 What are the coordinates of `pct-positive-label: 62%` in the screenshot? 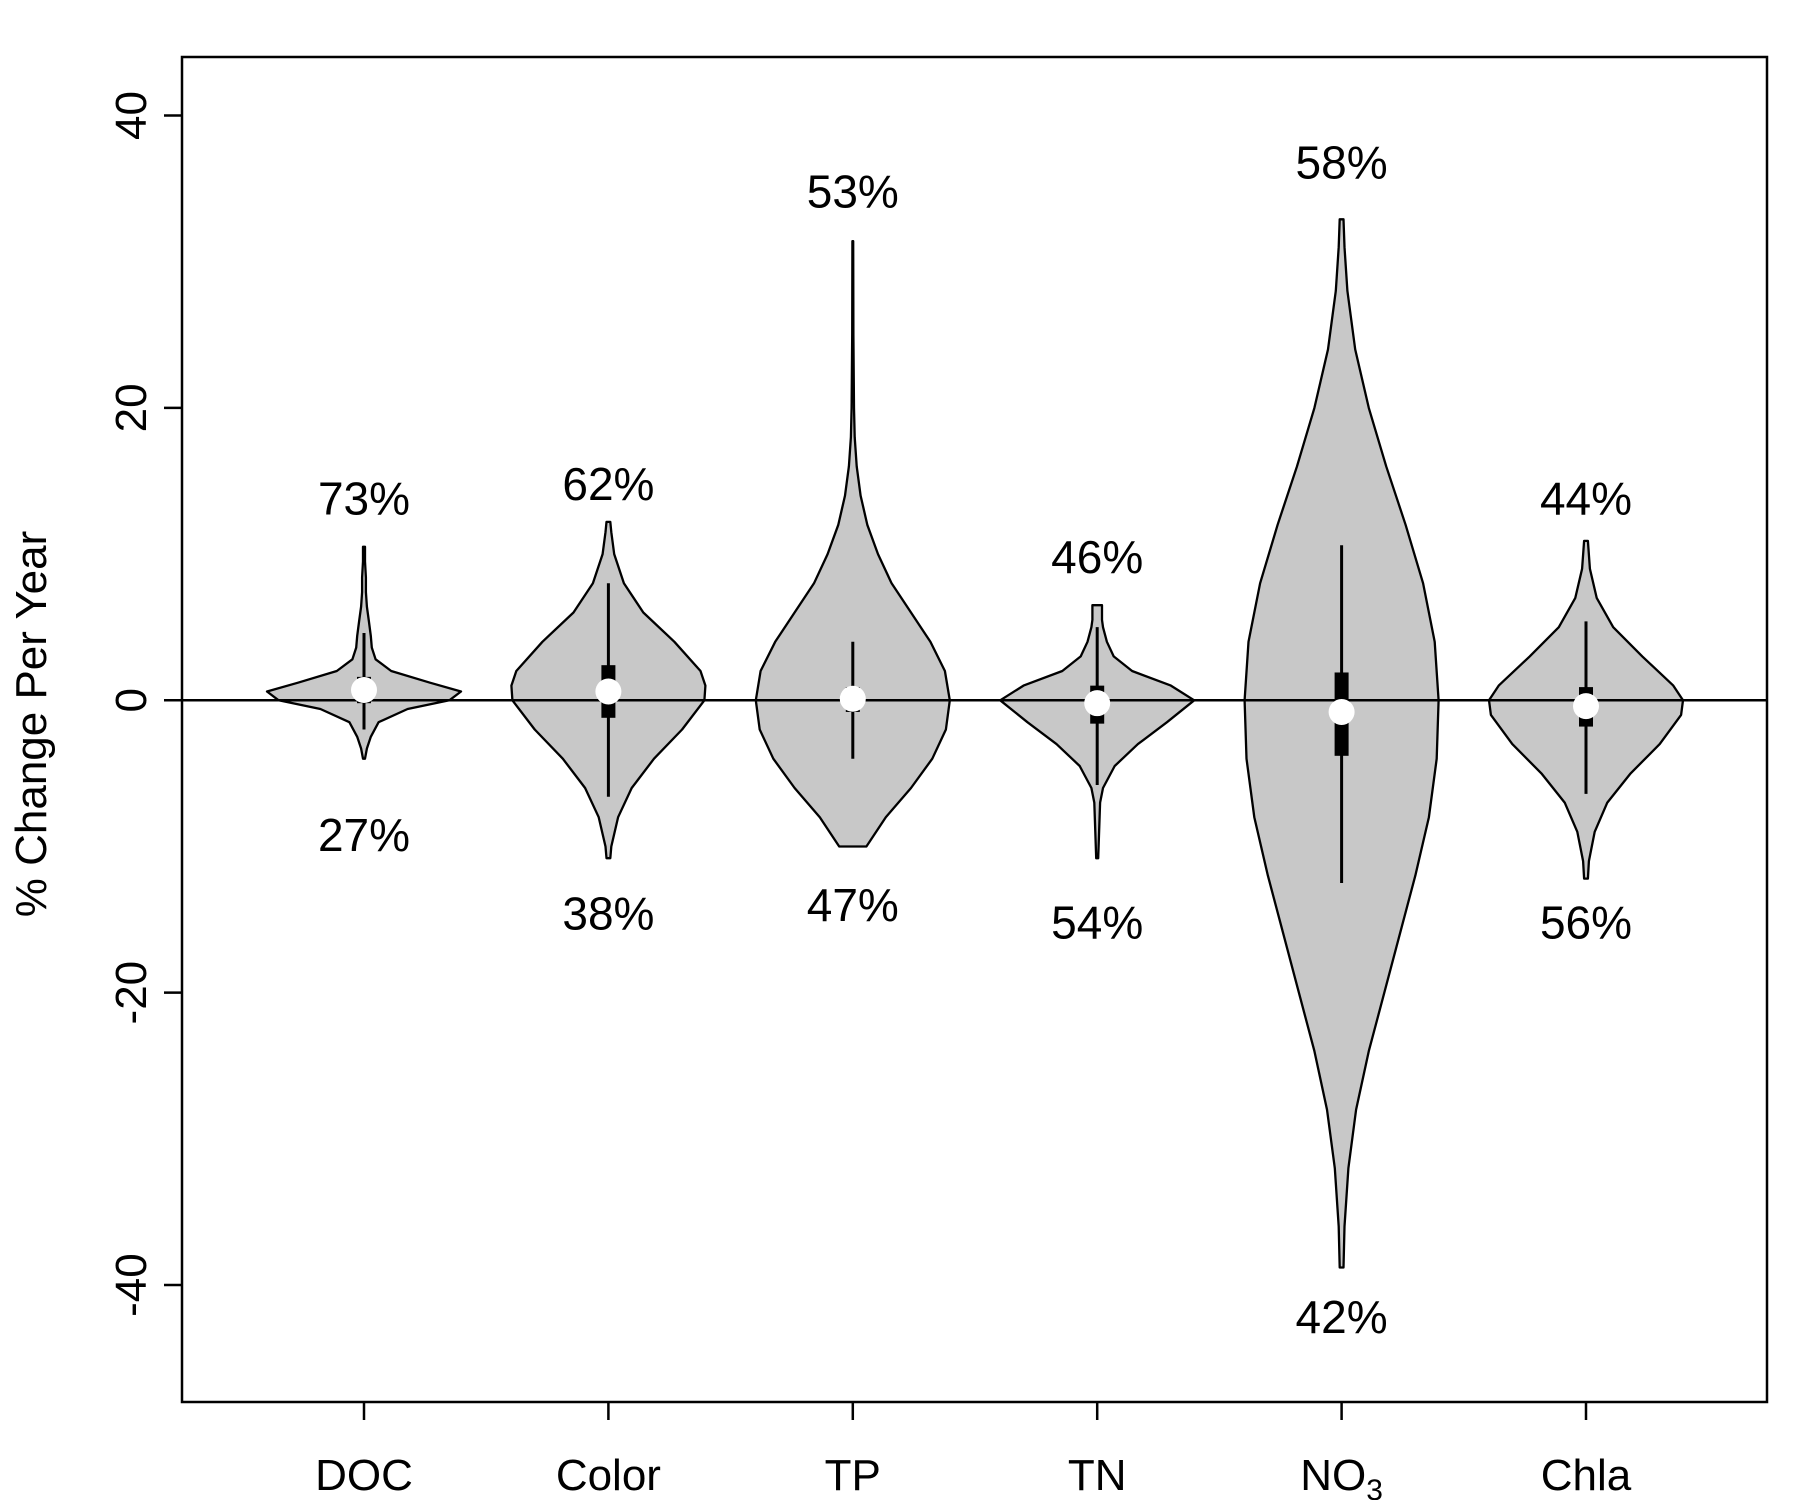 It's located at (608, 484).